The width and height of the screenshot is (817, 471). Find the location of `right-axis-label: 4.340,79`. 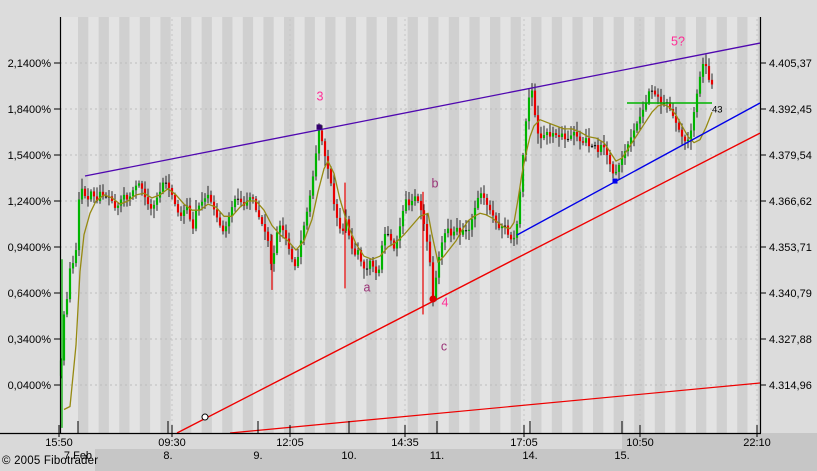

right-axis-label: 4.340,79 is located at coordinates (790, 294).